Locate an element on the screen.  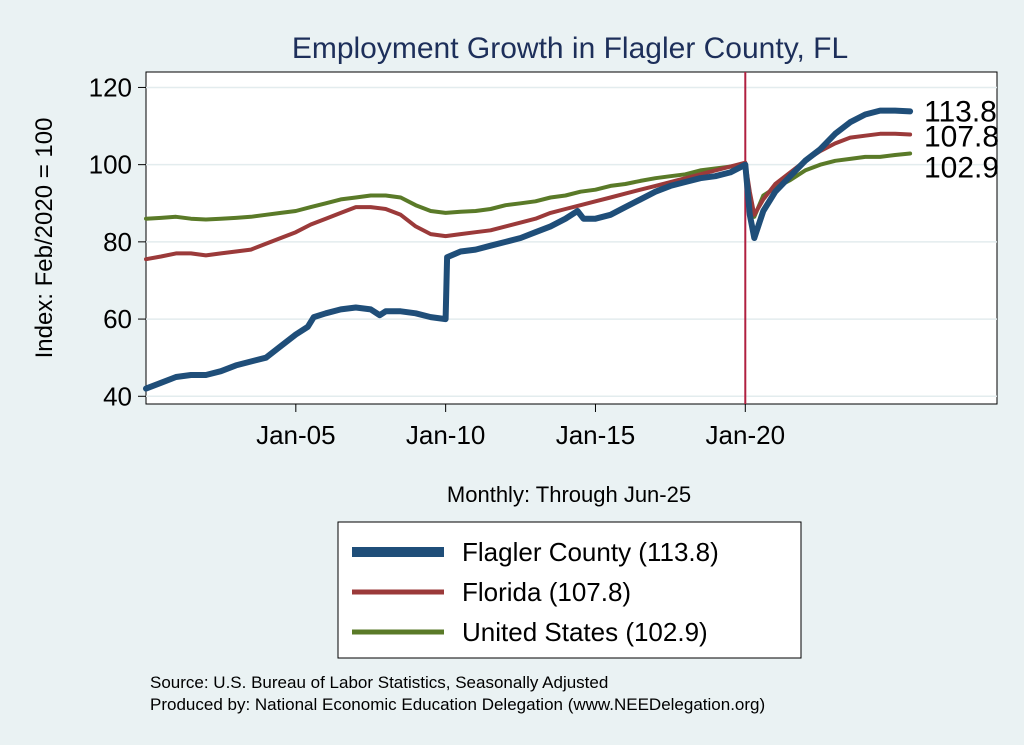
x-tick-label: Jan-10 is located at coordinates (446, 435).